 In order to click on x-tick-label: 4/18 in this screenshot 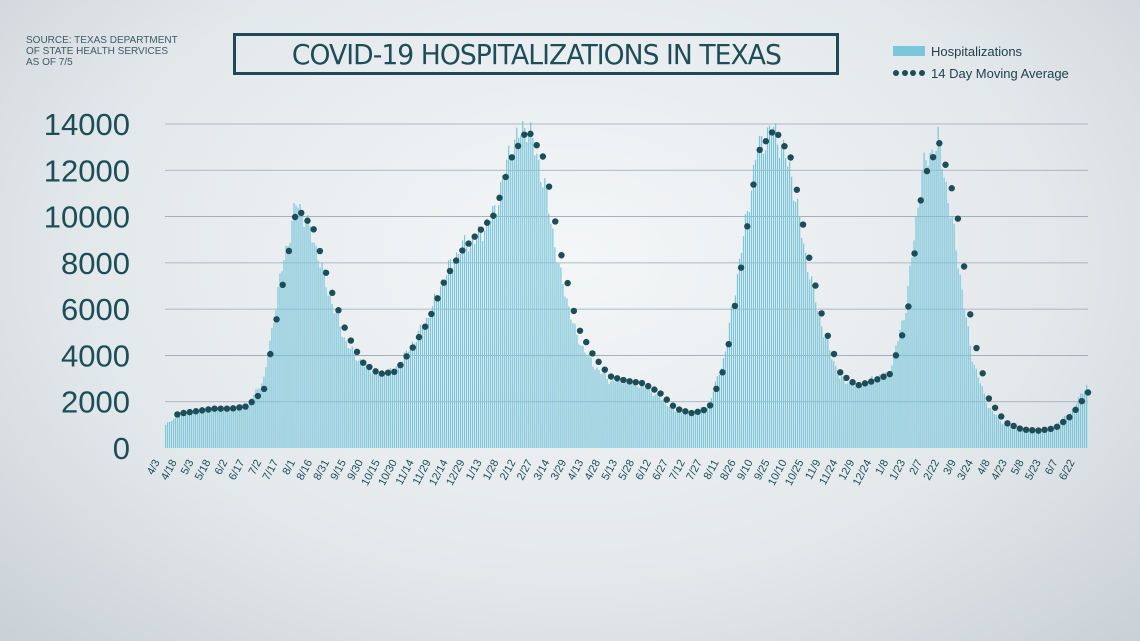, I will do `click(169, 470)`.